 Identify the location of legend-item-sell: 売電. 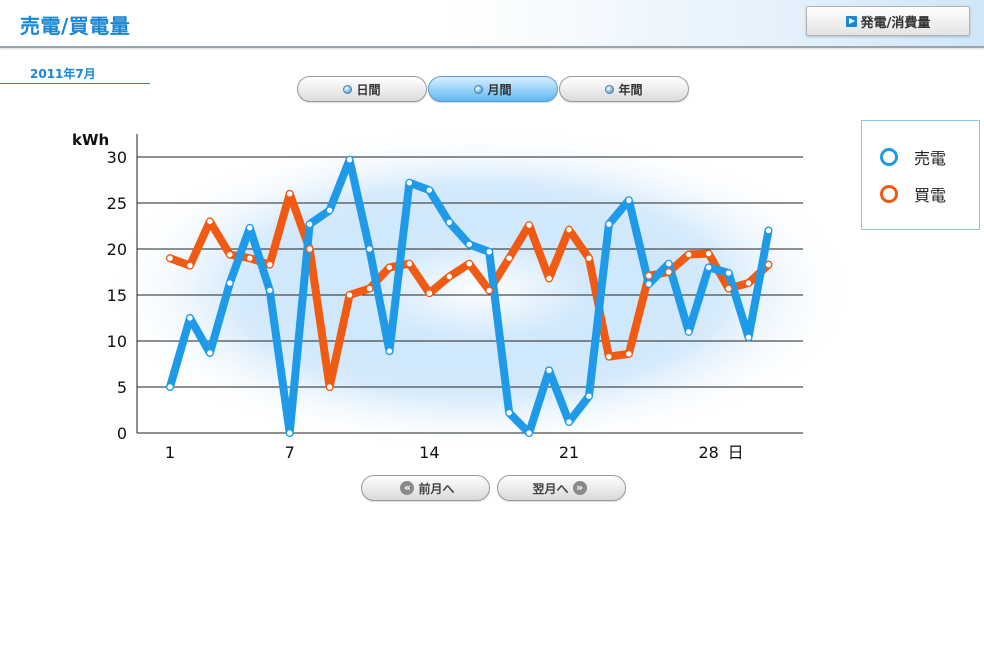
(913, 157).